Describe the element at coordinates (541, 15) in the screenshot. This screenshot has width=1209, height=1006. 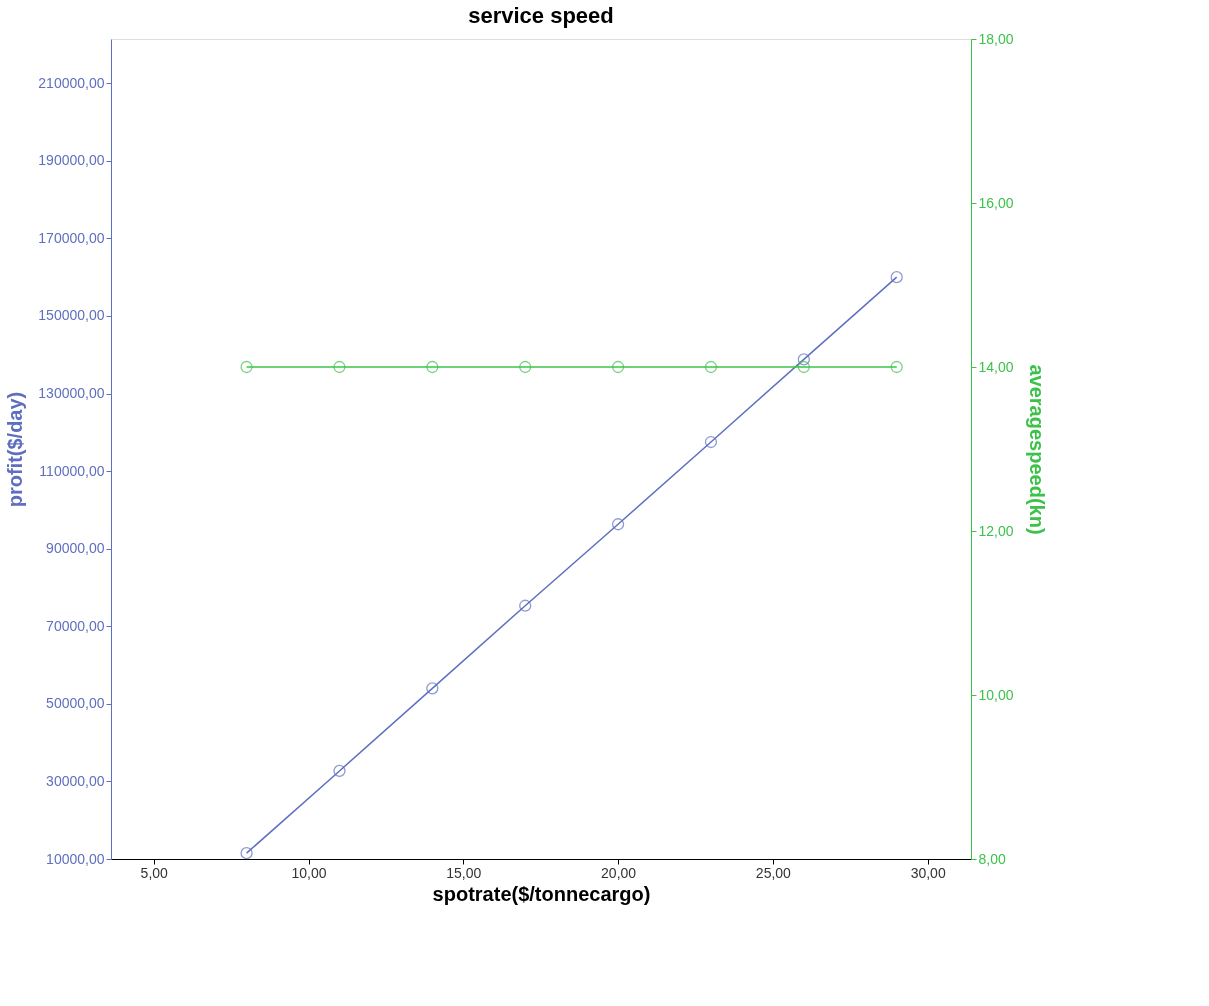
I see `chart-title: service speed` at that location.